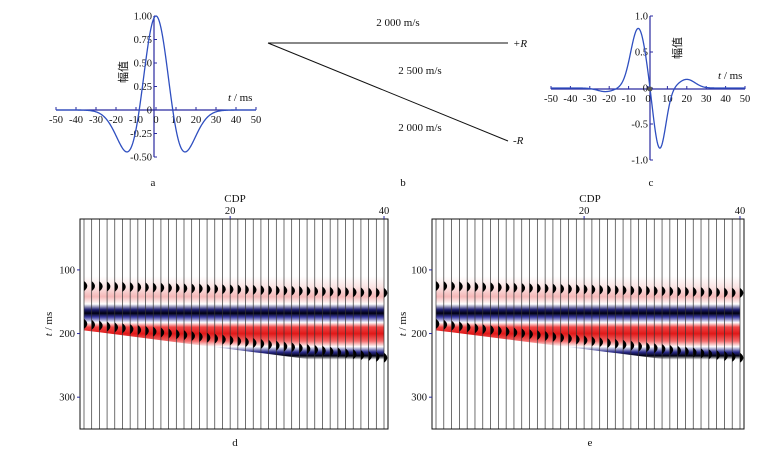 This screenshot has height=455, width=778. Describe the element at coordinates (403, 324) in the screenshot. I see `panel-e-ylabel: t / ms` at that location.